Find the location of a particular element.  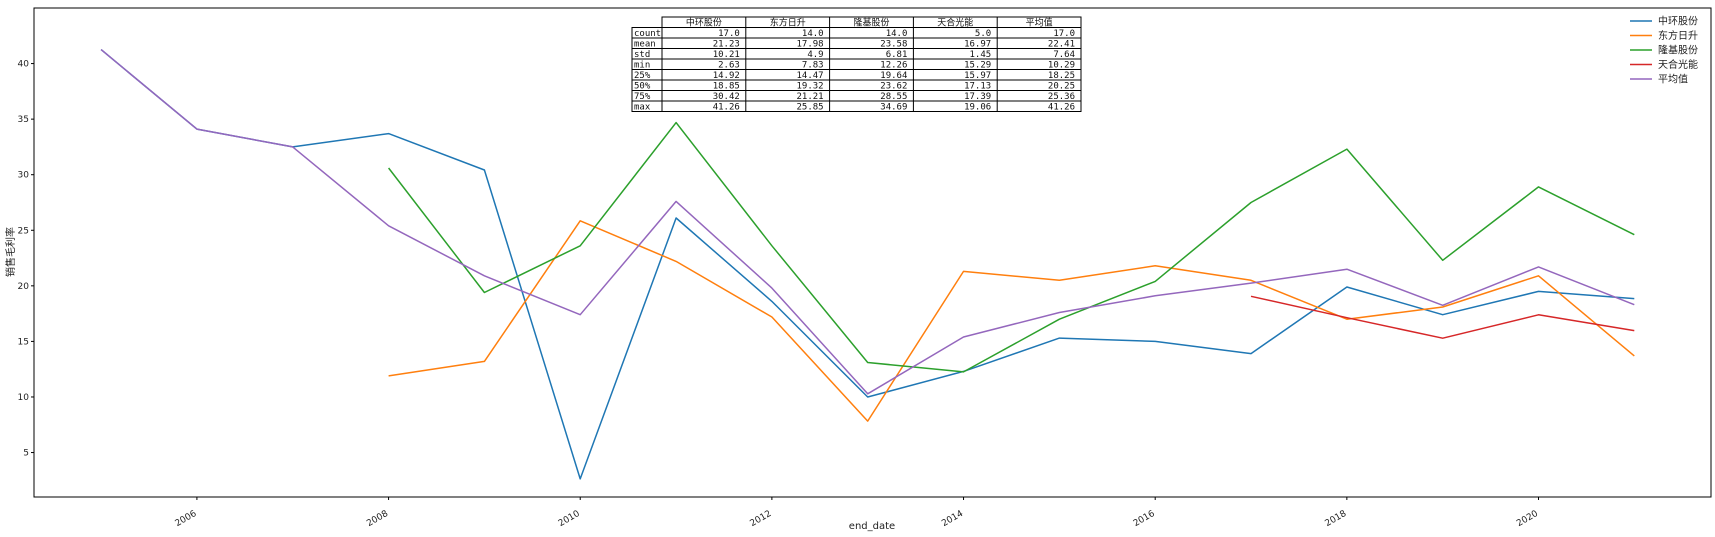

table-cell: 25.85 is located at coordinates (810, 108).